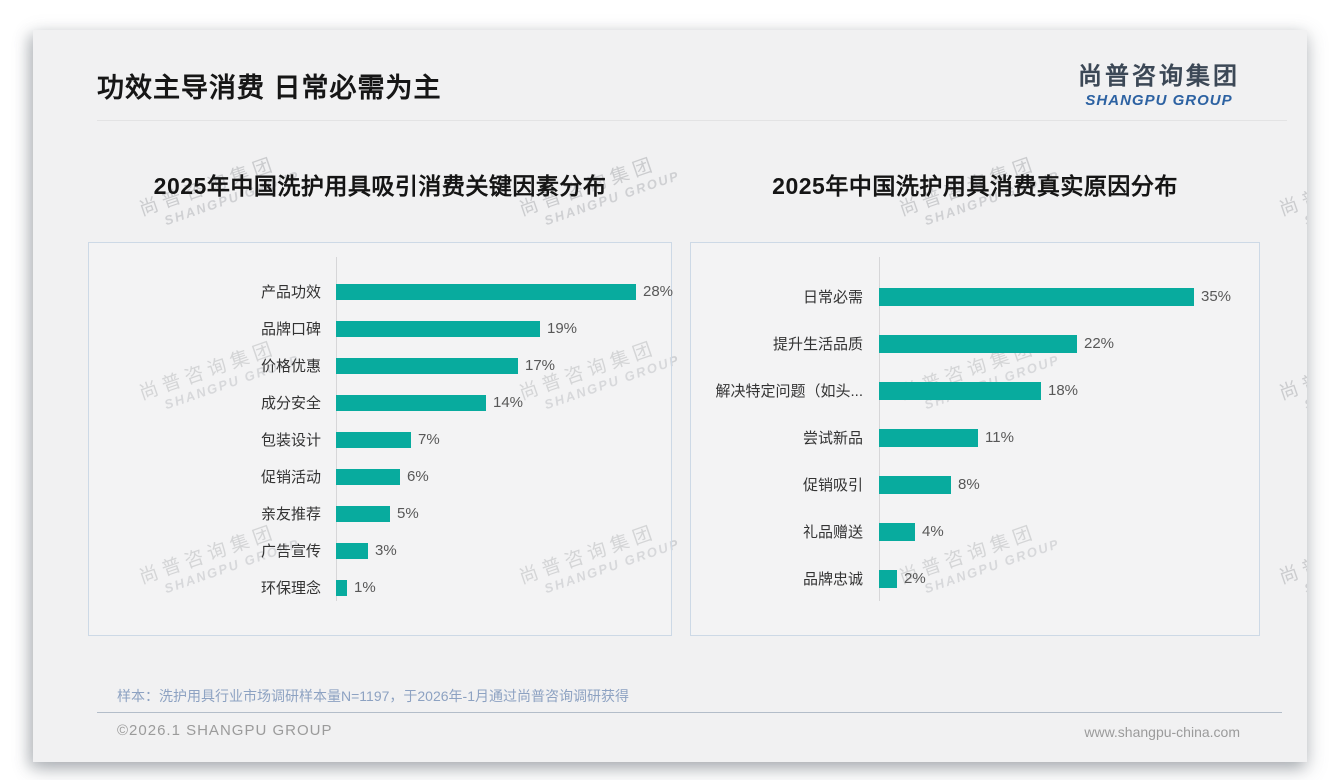 The height and width of the screenshot is (780, 1340). Describe the element at coordinates (290, 514) in the screenshot. I see `bar-category-label: 亲友推荐` at that location.